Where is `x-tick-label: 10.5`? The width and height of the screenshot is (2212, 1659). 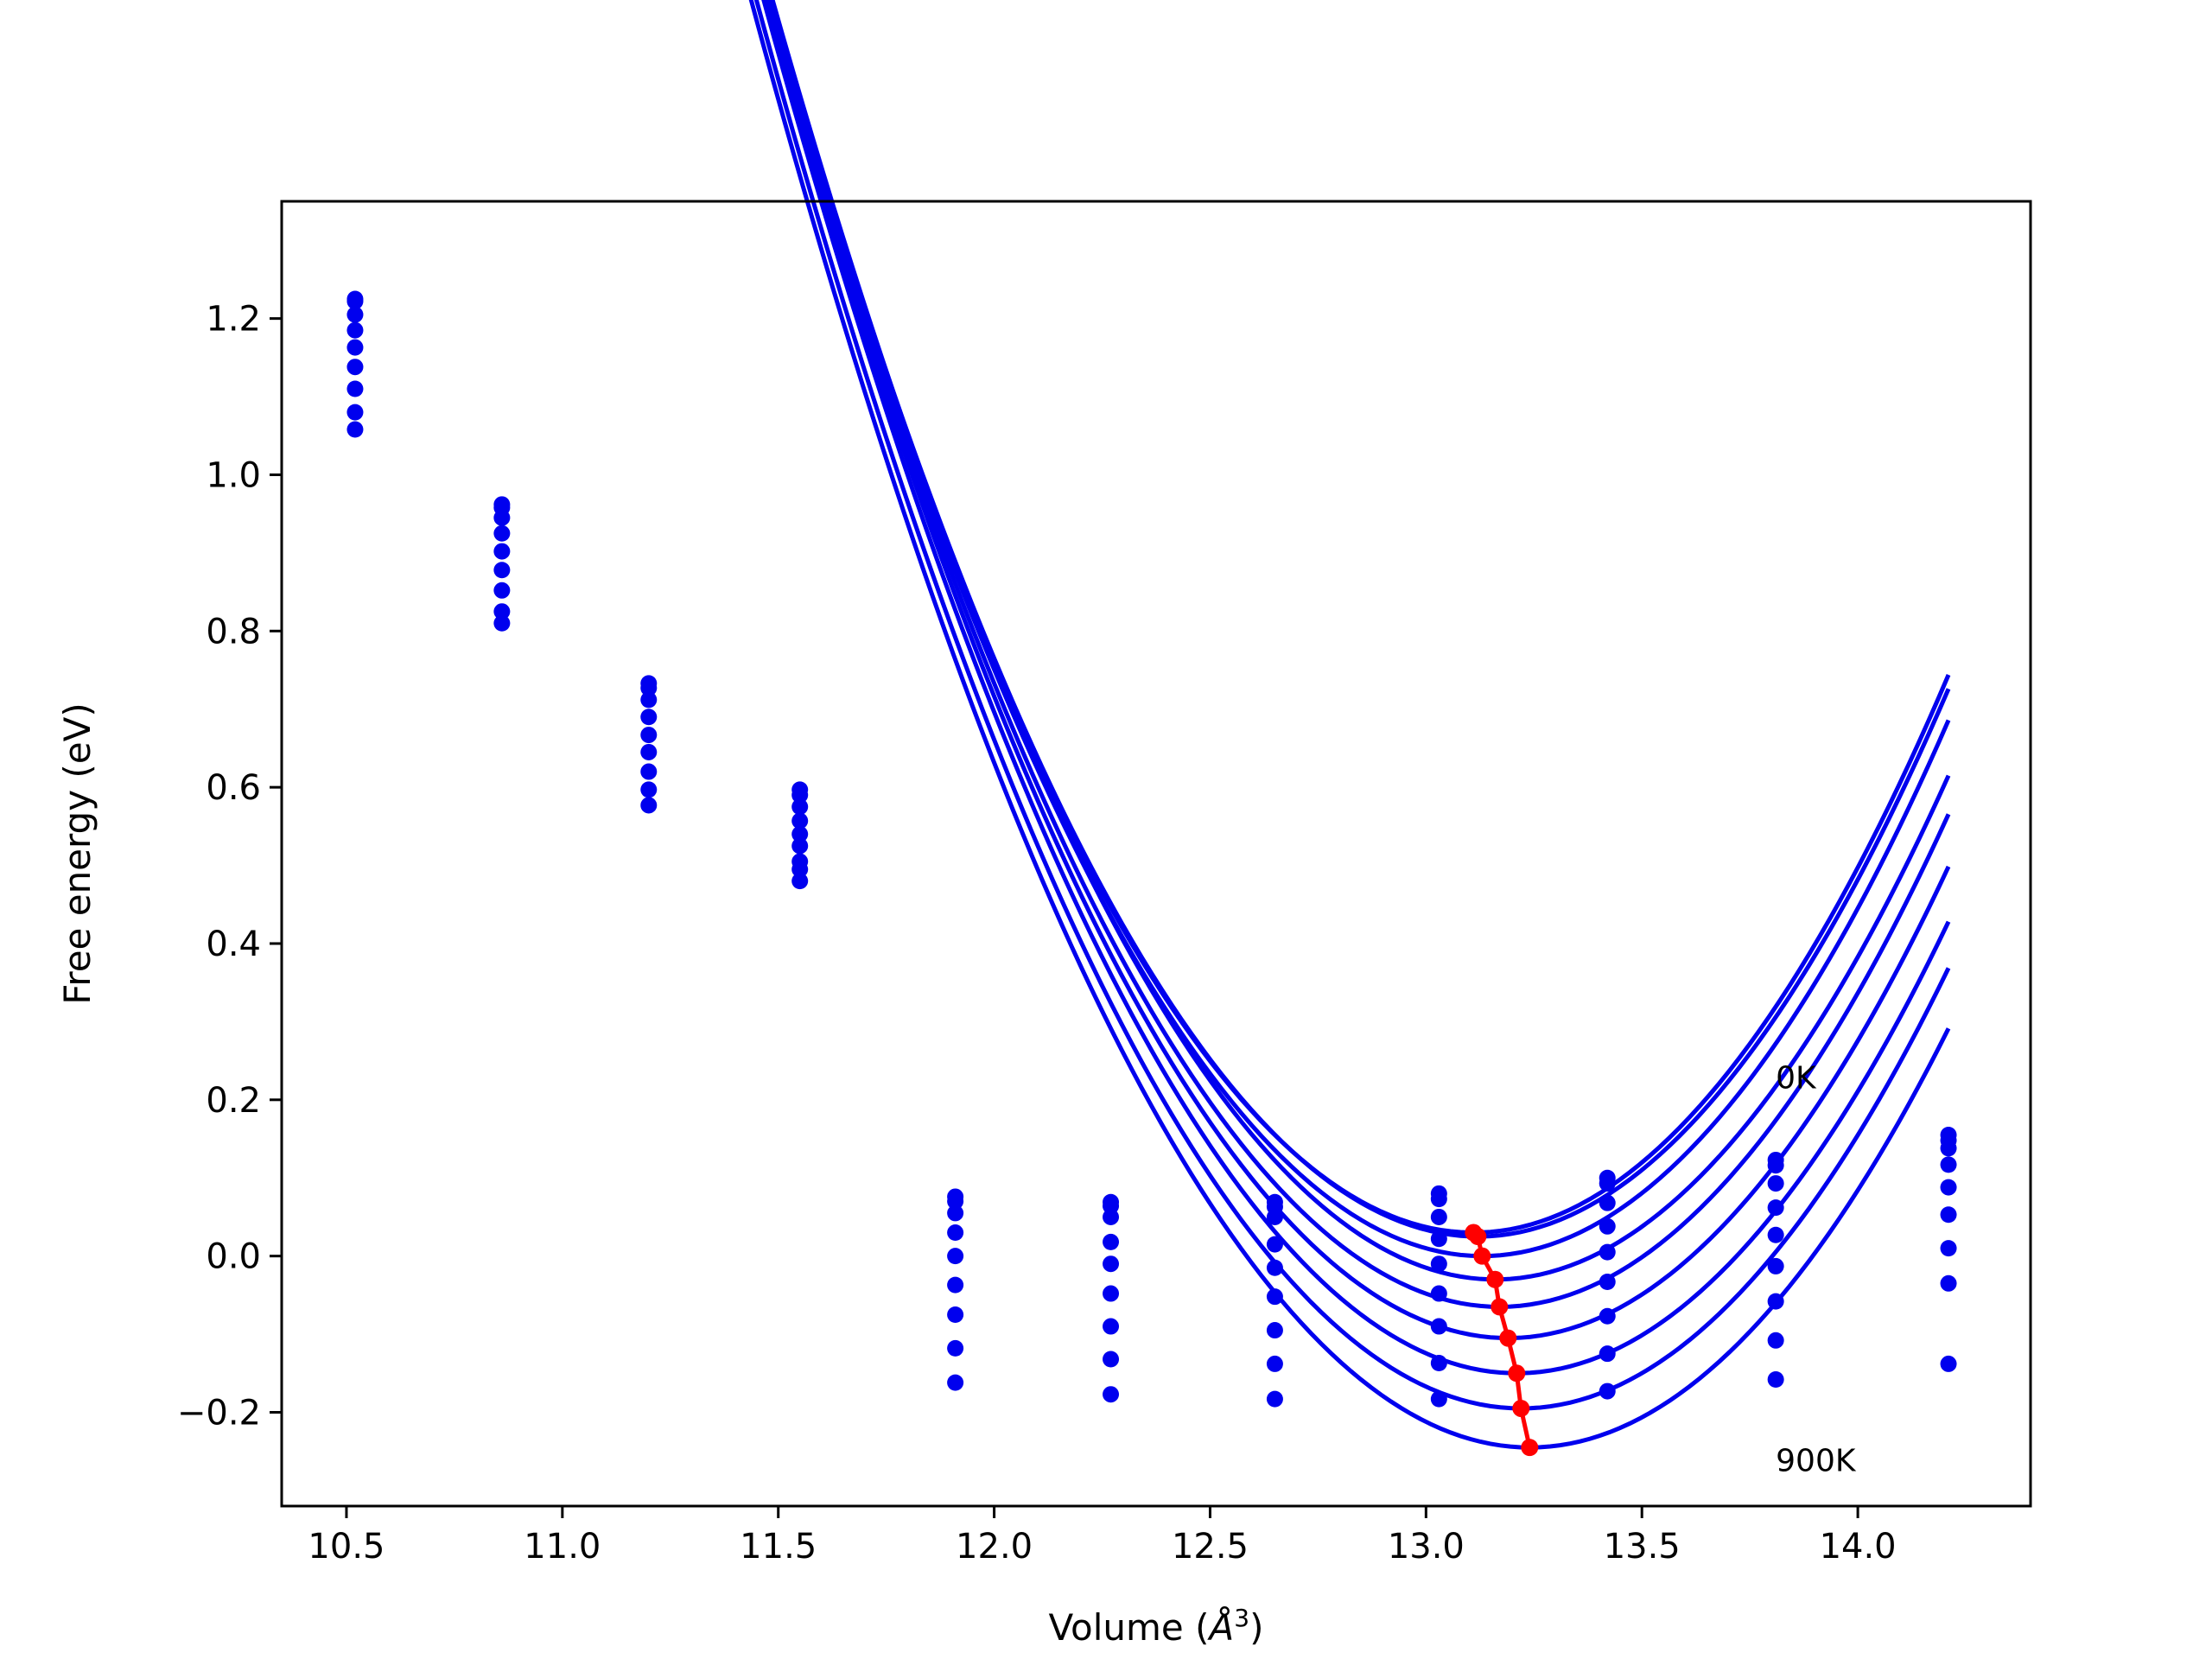 x-tick-label: 10.5 is located at coordinates (346, 1547).